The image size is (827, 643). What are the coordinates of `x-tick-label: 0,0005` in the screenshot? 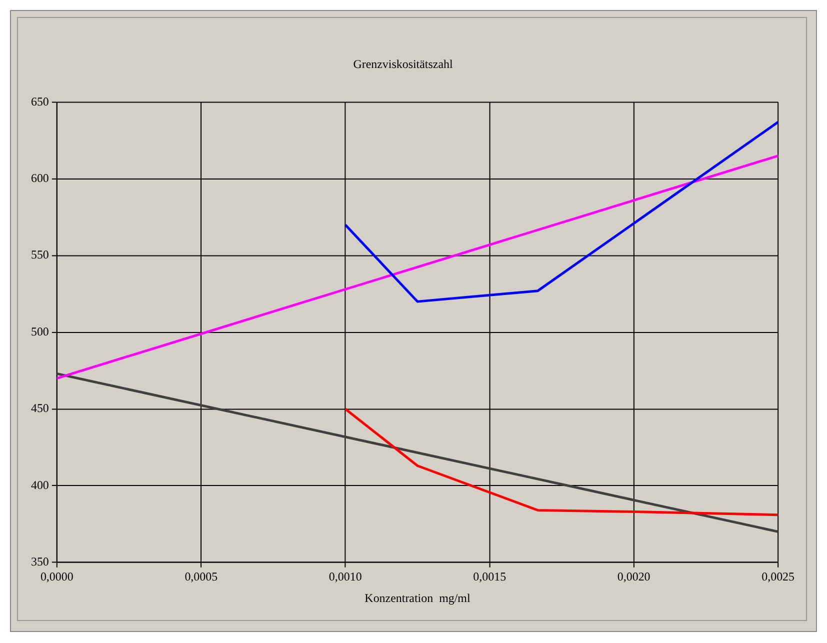 It's located at (201, 577).